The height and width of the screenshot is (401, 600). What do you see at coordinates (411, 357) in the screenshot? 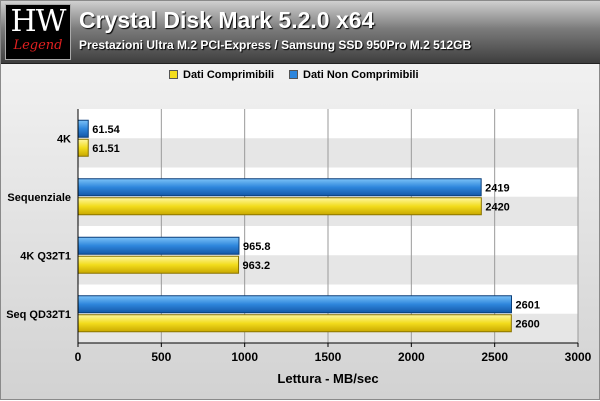
I see `x-tick-label: 2000` at bounding box center [411, 357].